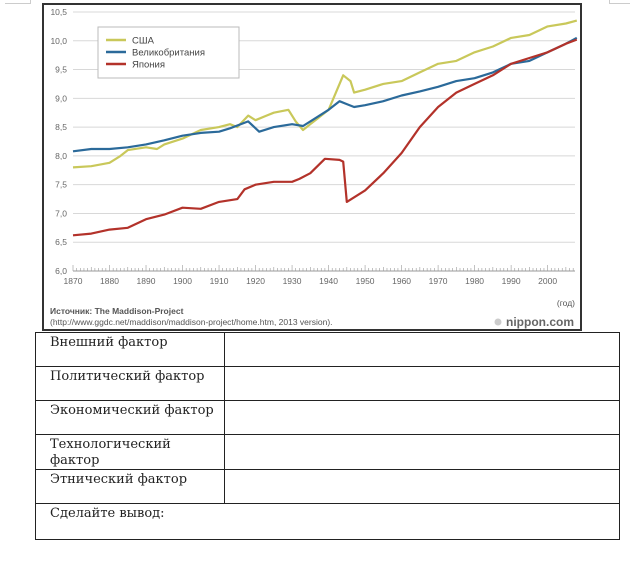 The image size is (638, 568). Describe the element at coordinates (61, 70) in the screenshot. I see `y-tick-label: 9,5` at that location.